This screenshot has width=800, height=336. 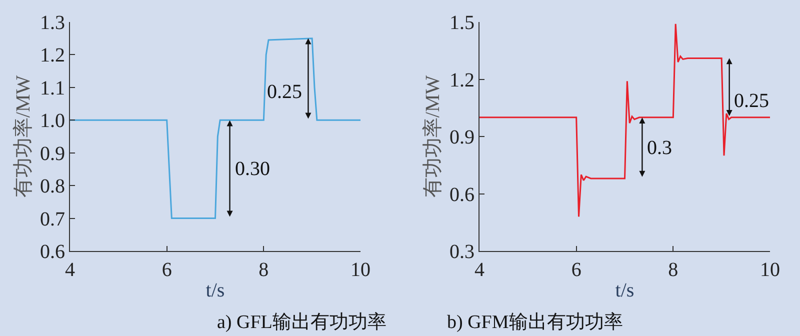 I want to click on y-tick-label: 1.1, so click(x=52, y=88).